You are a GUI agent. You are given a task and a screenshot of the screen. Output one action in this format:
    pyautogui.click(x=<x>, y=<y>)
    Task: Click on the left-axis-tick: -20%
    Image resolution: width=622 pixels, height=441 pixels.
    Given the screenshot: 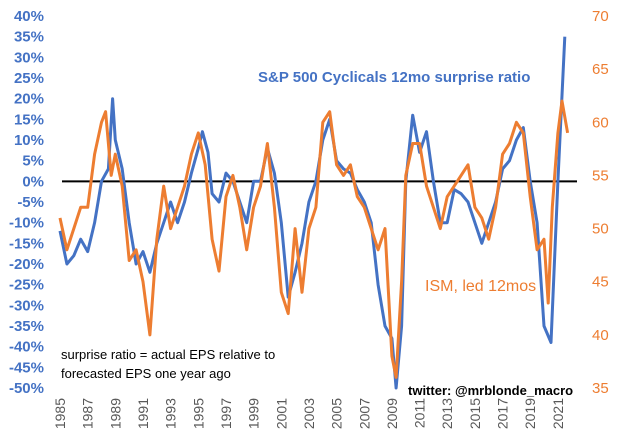 What is the action you would take?
    pyautogui.click(x=26, y=264)
    